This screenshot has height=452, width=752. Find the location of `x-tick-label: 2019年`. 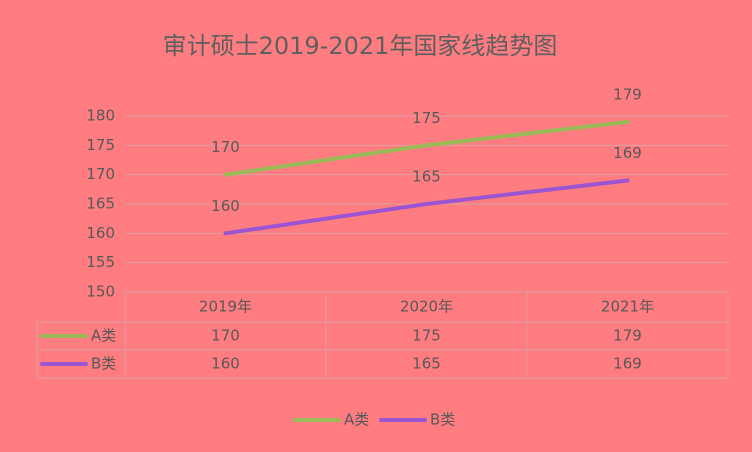

x-tick-label: 2019年 is located at coordinates (225, 307).